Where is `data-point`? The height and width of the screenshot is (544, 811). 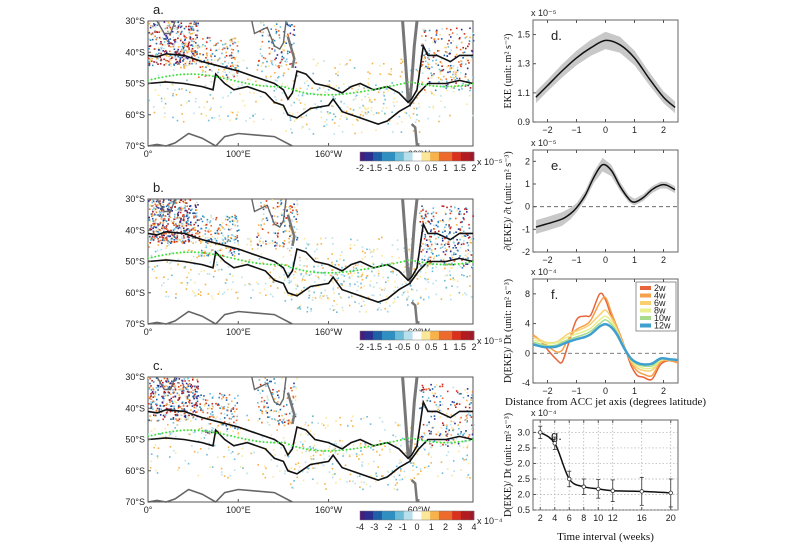 data-point is located at coordinates (641, 491).